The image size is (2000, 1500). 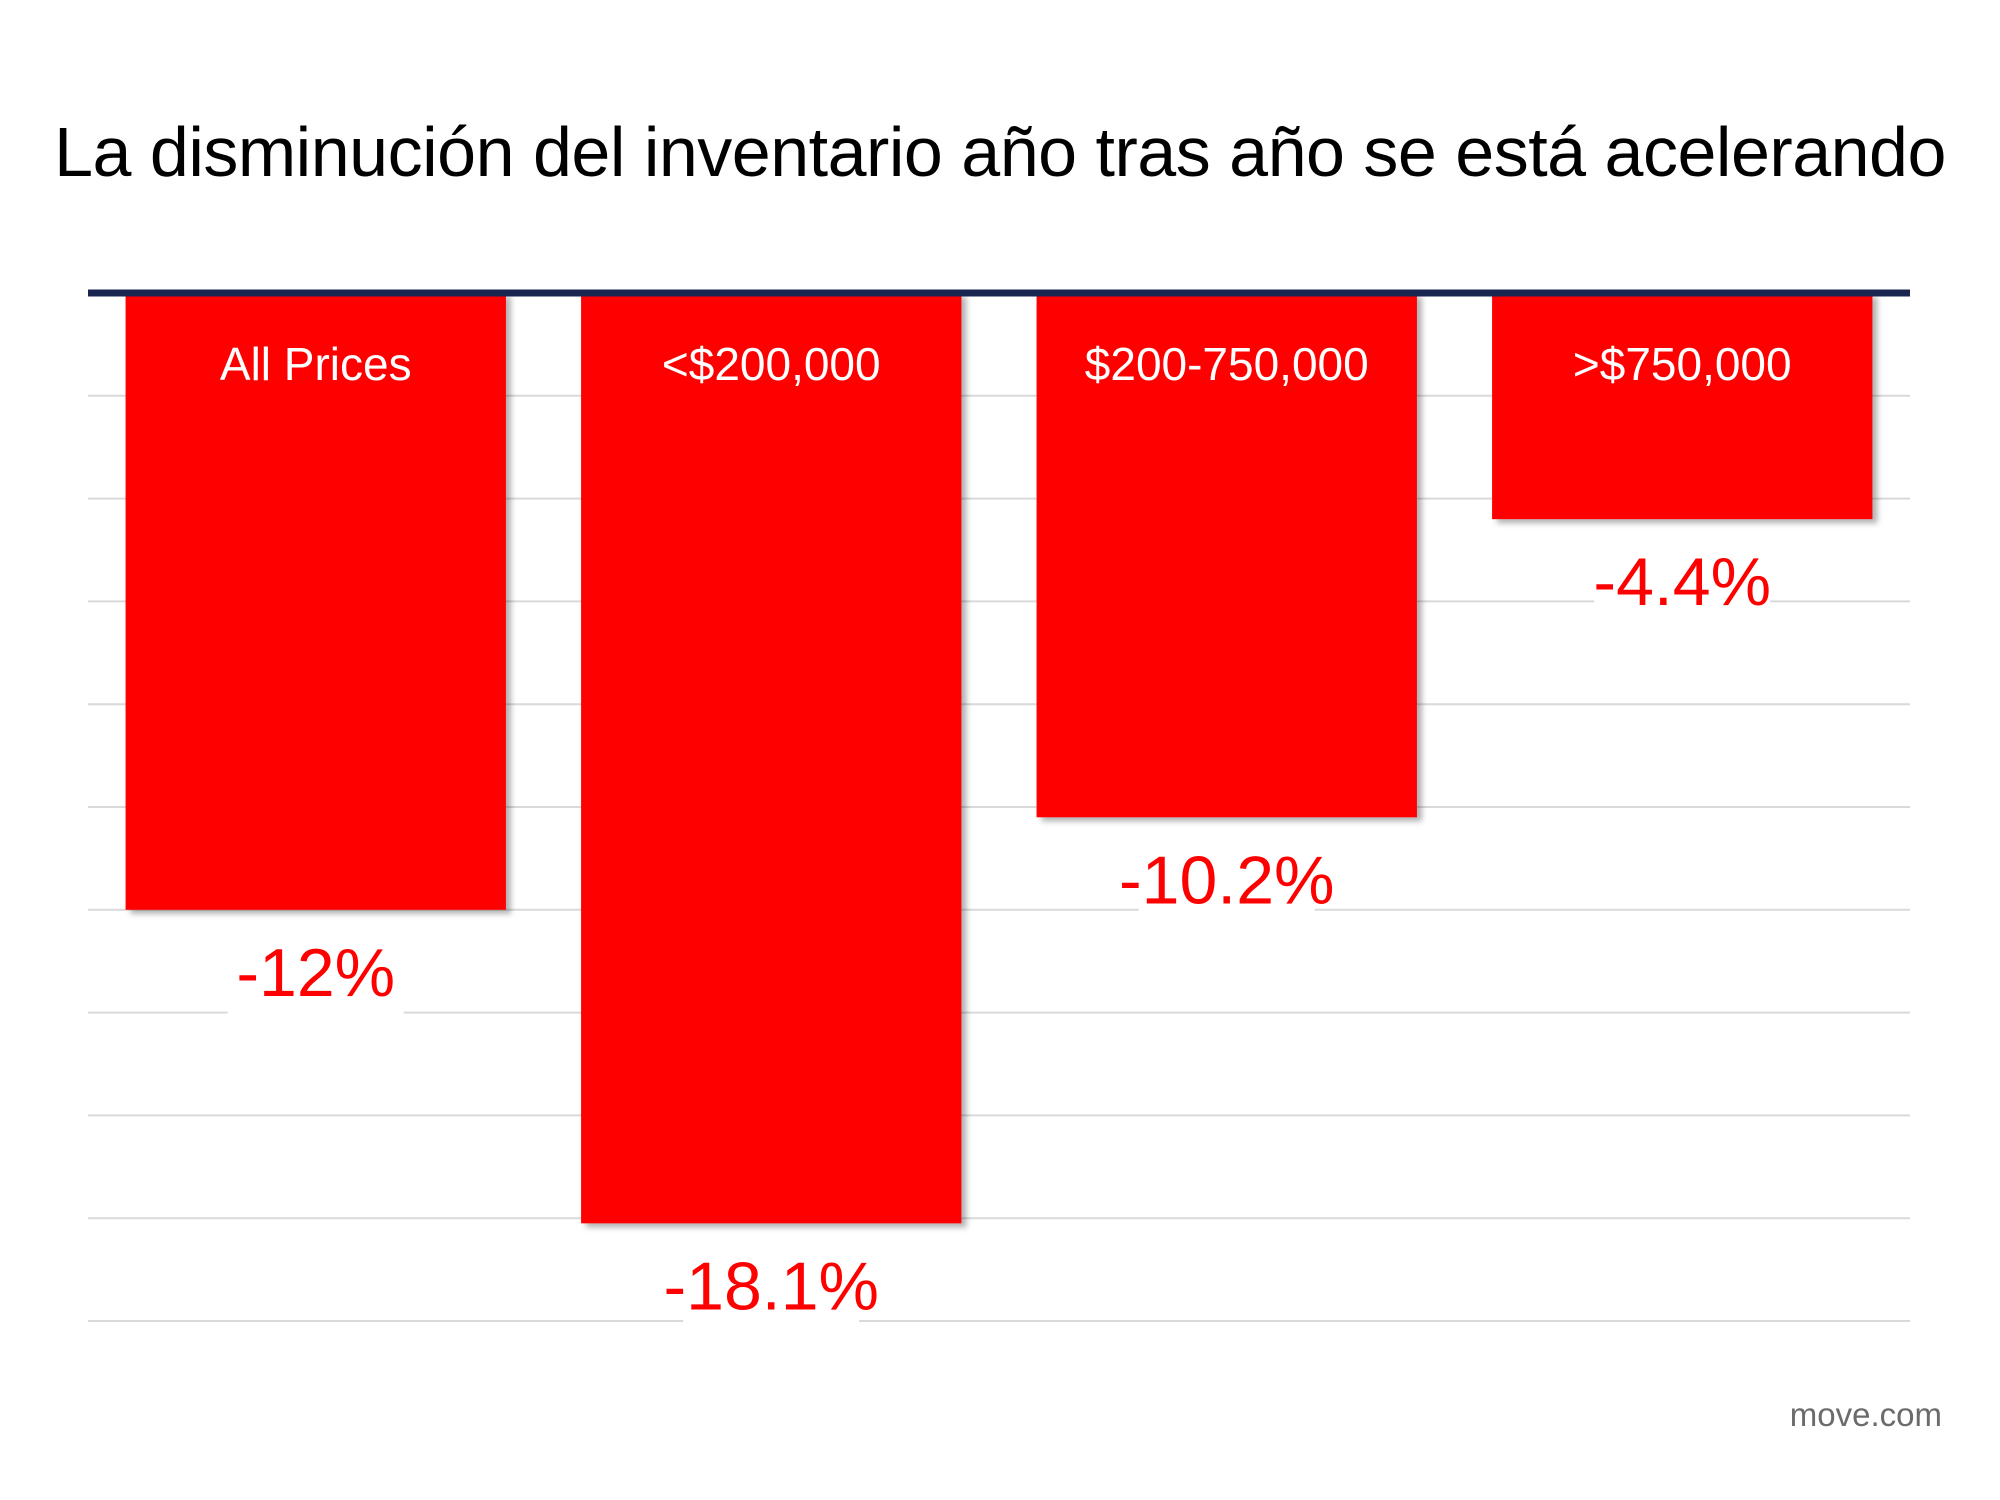 I want to click on category-label: All Prices, so click(x=316, y=364).